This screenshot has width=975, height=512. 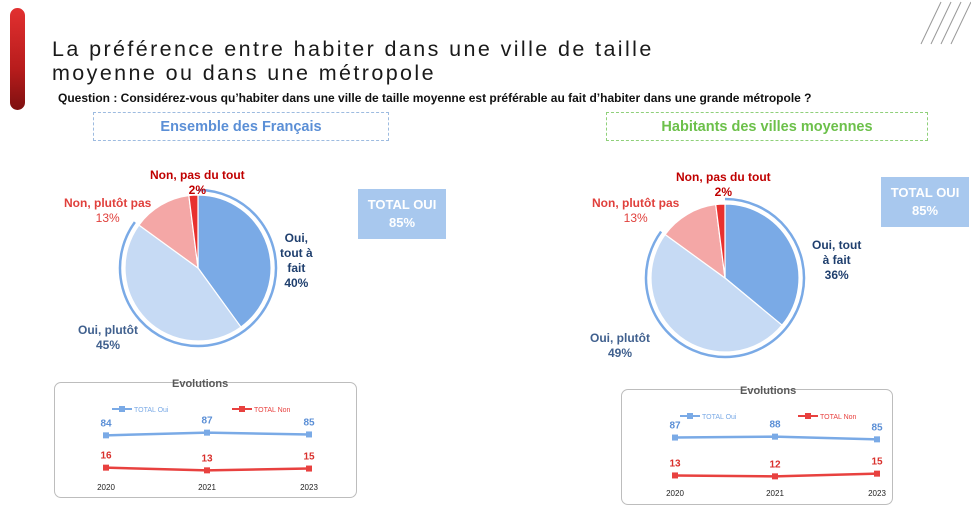 What do you see at coordinates (234, 261) in the screenshot?
I see `pie-left-slice-oui-tout-a-fait` at bounding box center [234, 261].